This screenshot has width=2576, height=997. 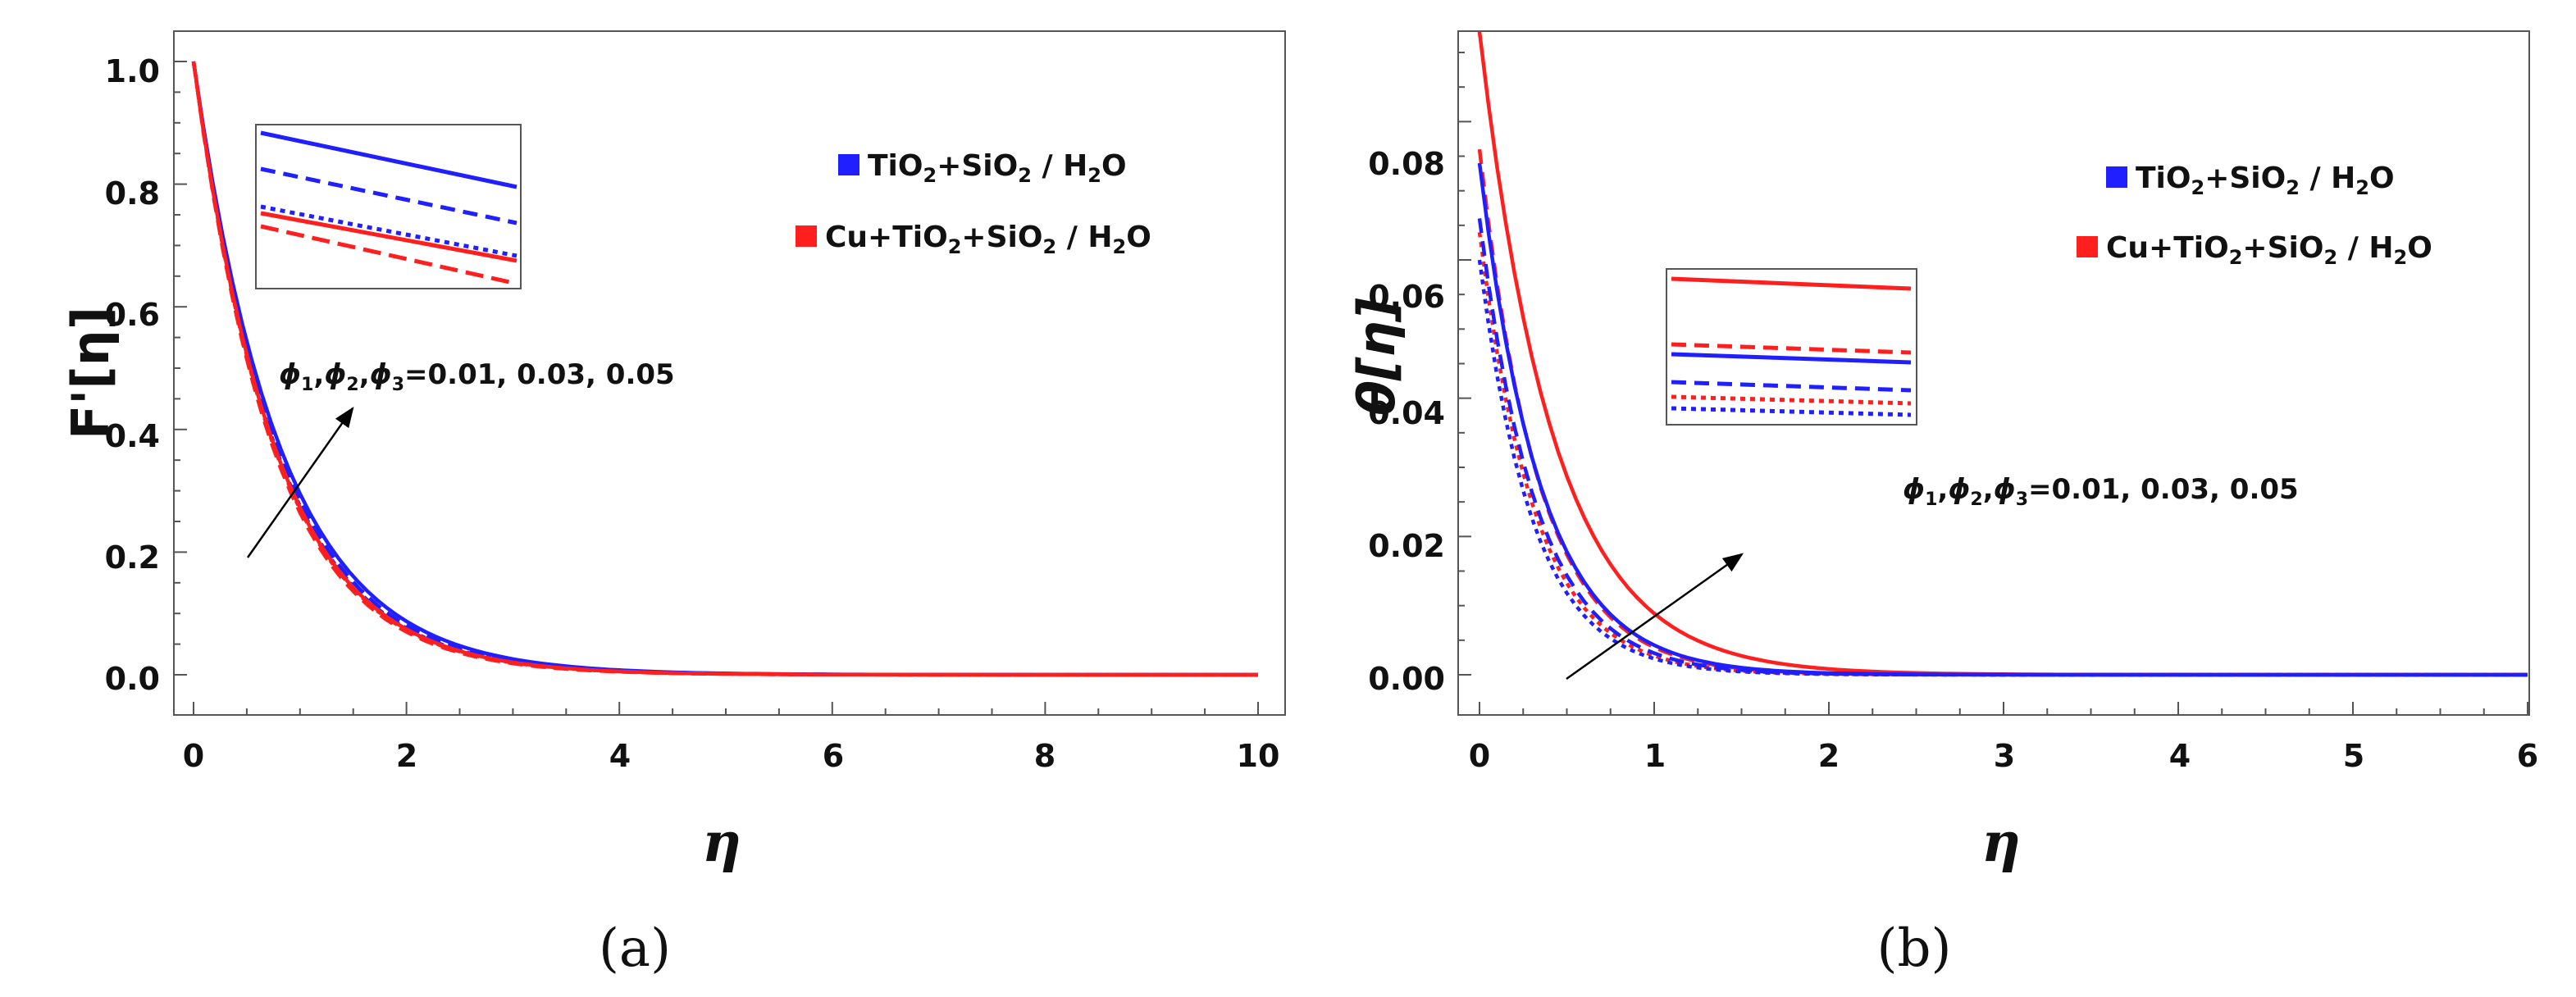 What do you see at coordinates (635, 949) in the screenshot?
I see `panel-caption-a: (a)` at bounding box center [635, 949].